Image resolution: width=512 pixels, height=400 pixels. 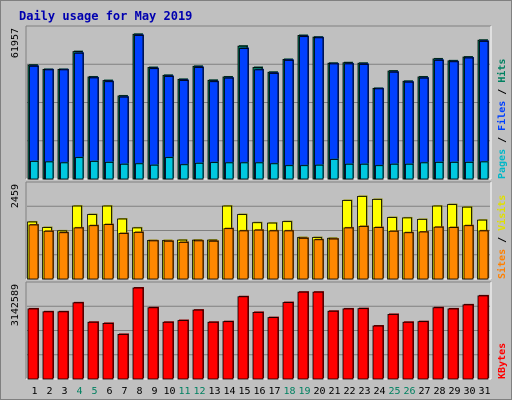 I want to click on legend-entry-1-1: /, so click(x=502, y=240).